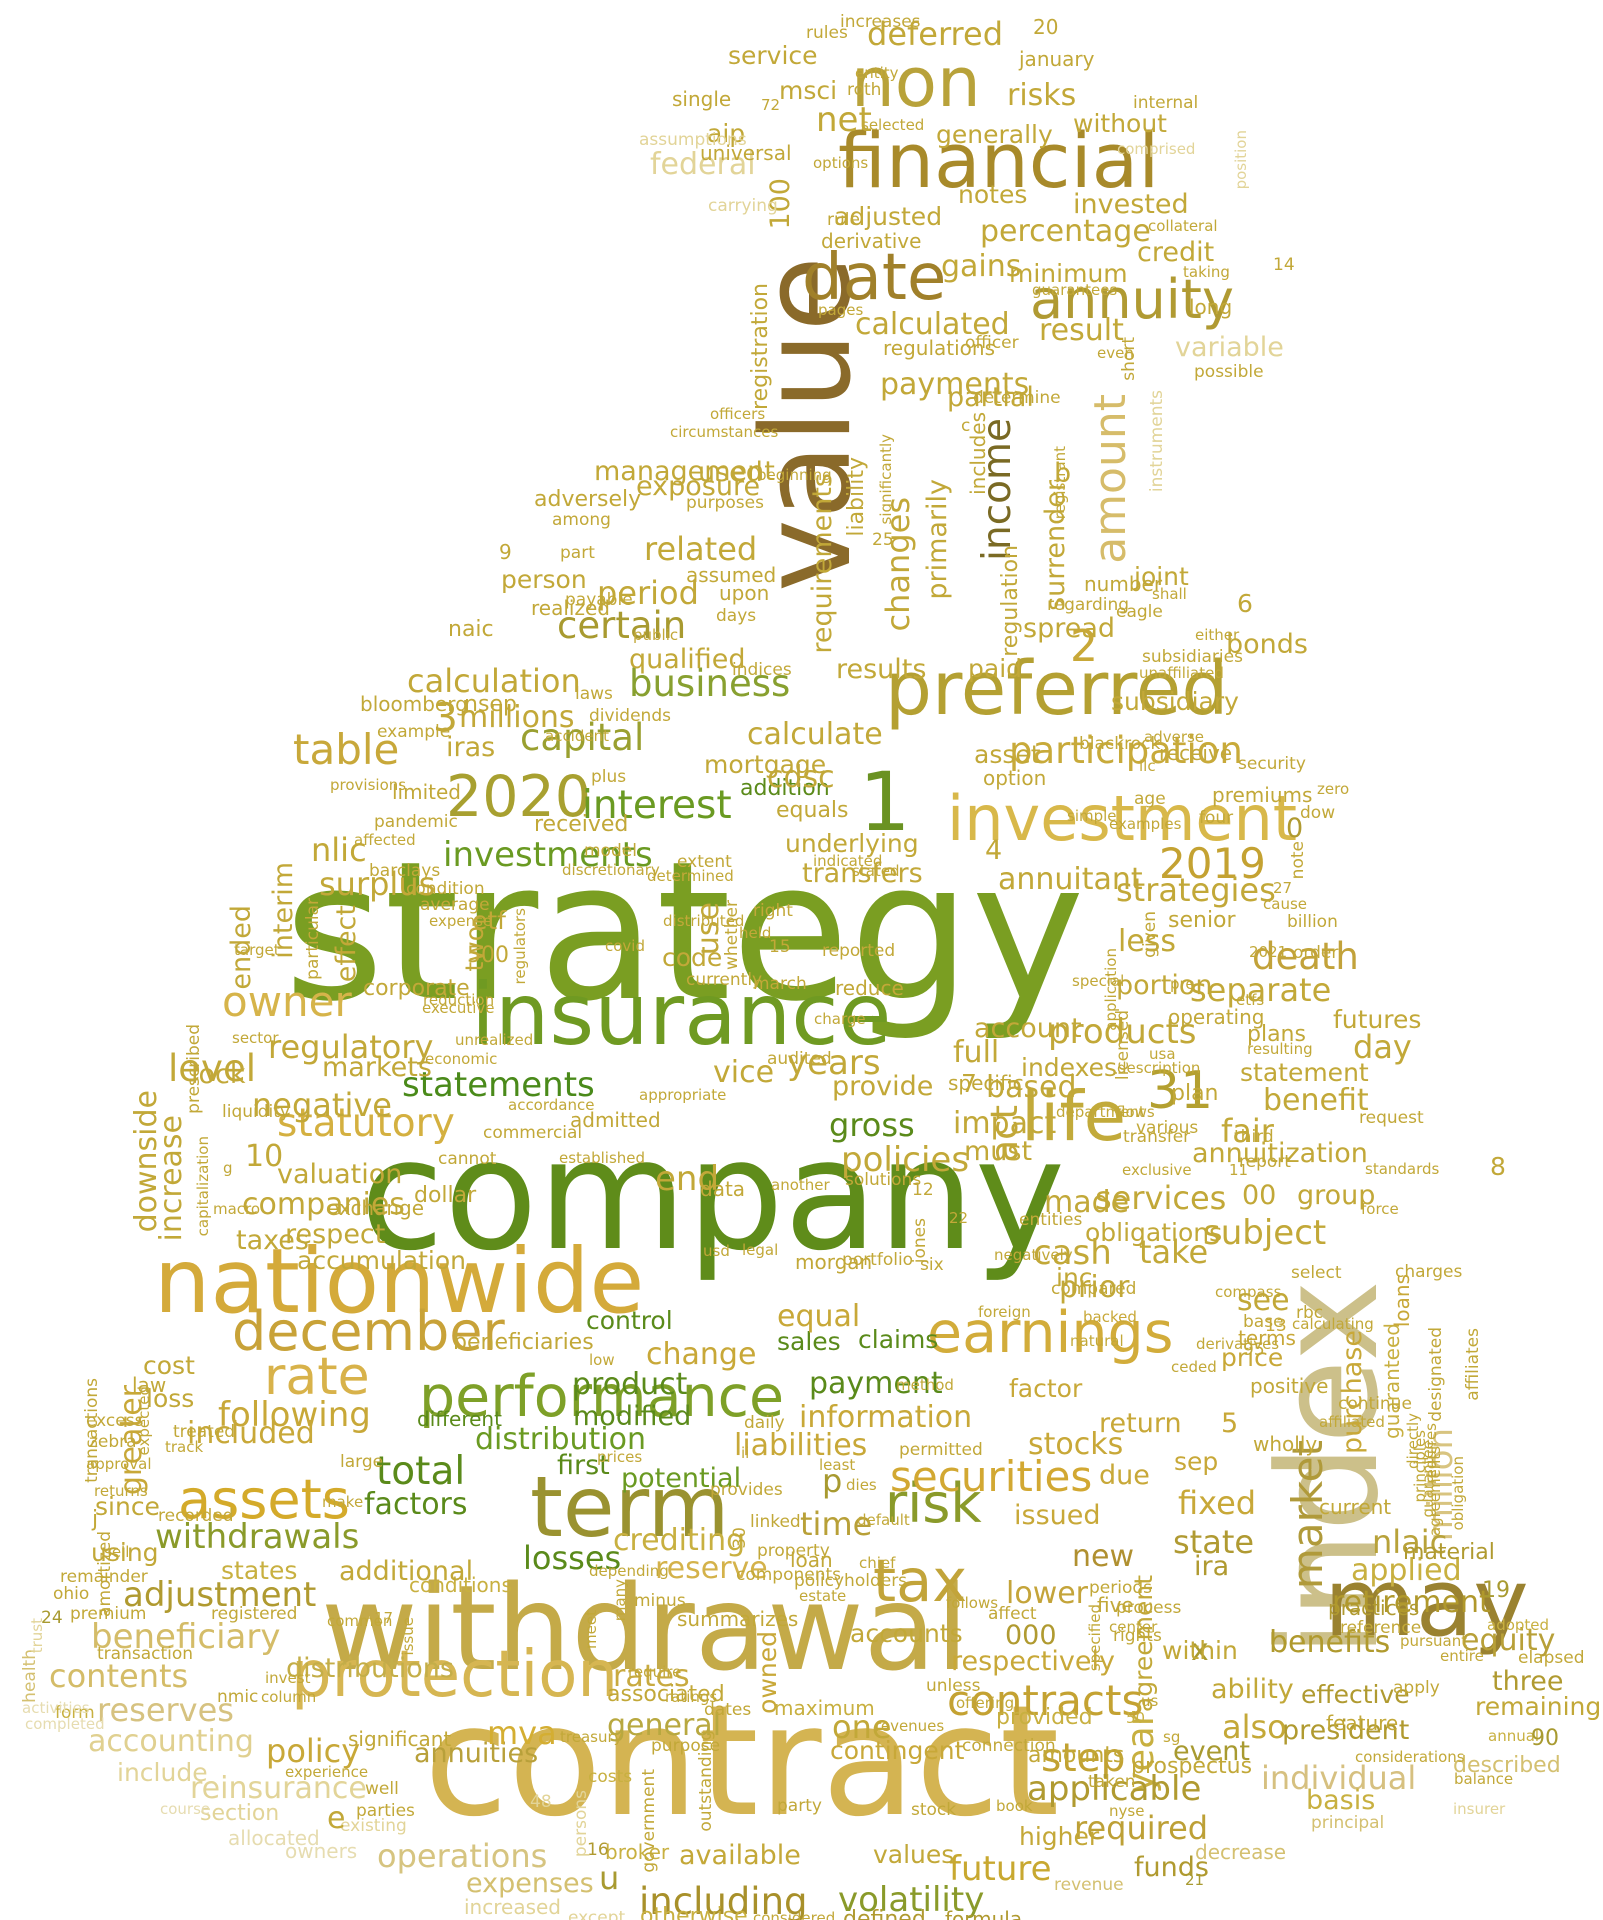 This screenshot has width=1603, height=1920. What do you see at coordinates (1147, 941) in the screenshot?
I see `word-less: less` at bounding box center [1147, 941].